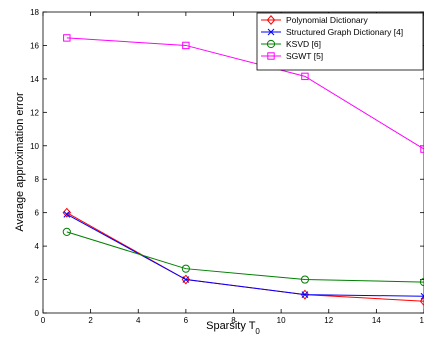 The height and width of the screenshot is (337, 424). What do you see at coordinates (37, 246) in the screenshot?
I see `y-tick-label: 4` at bounding box center [37, 246].